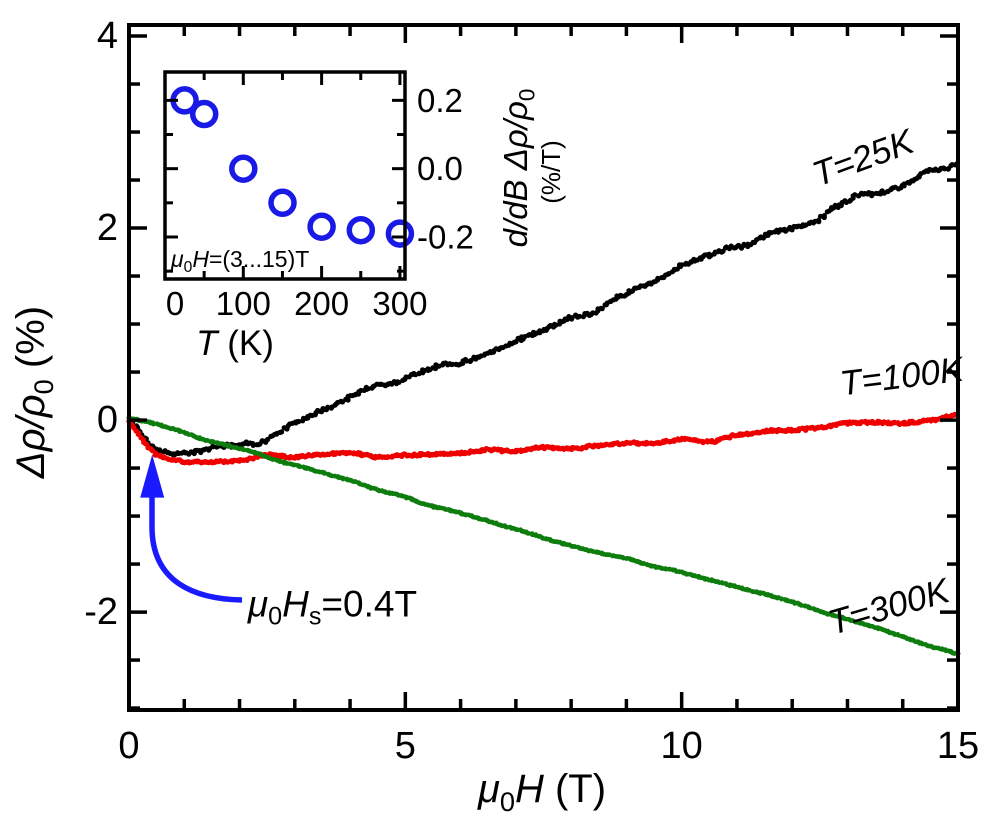 The width and height of the screenshot is (1004, 829). I want to click on x-tick-label: 15, so click(958, 746).